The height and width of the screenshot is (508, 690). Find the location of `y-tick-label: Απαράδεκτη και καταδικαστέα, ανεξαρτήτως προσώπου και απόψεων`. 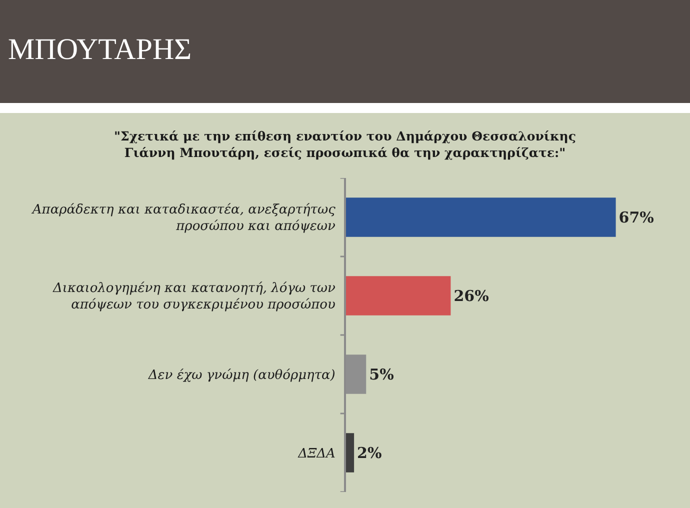

y-tick-label: Απαράδεκτη και καταδικαστέα, ανεξαρτήτως προσώπου και απόψεων is located at coordinates (183, 218).